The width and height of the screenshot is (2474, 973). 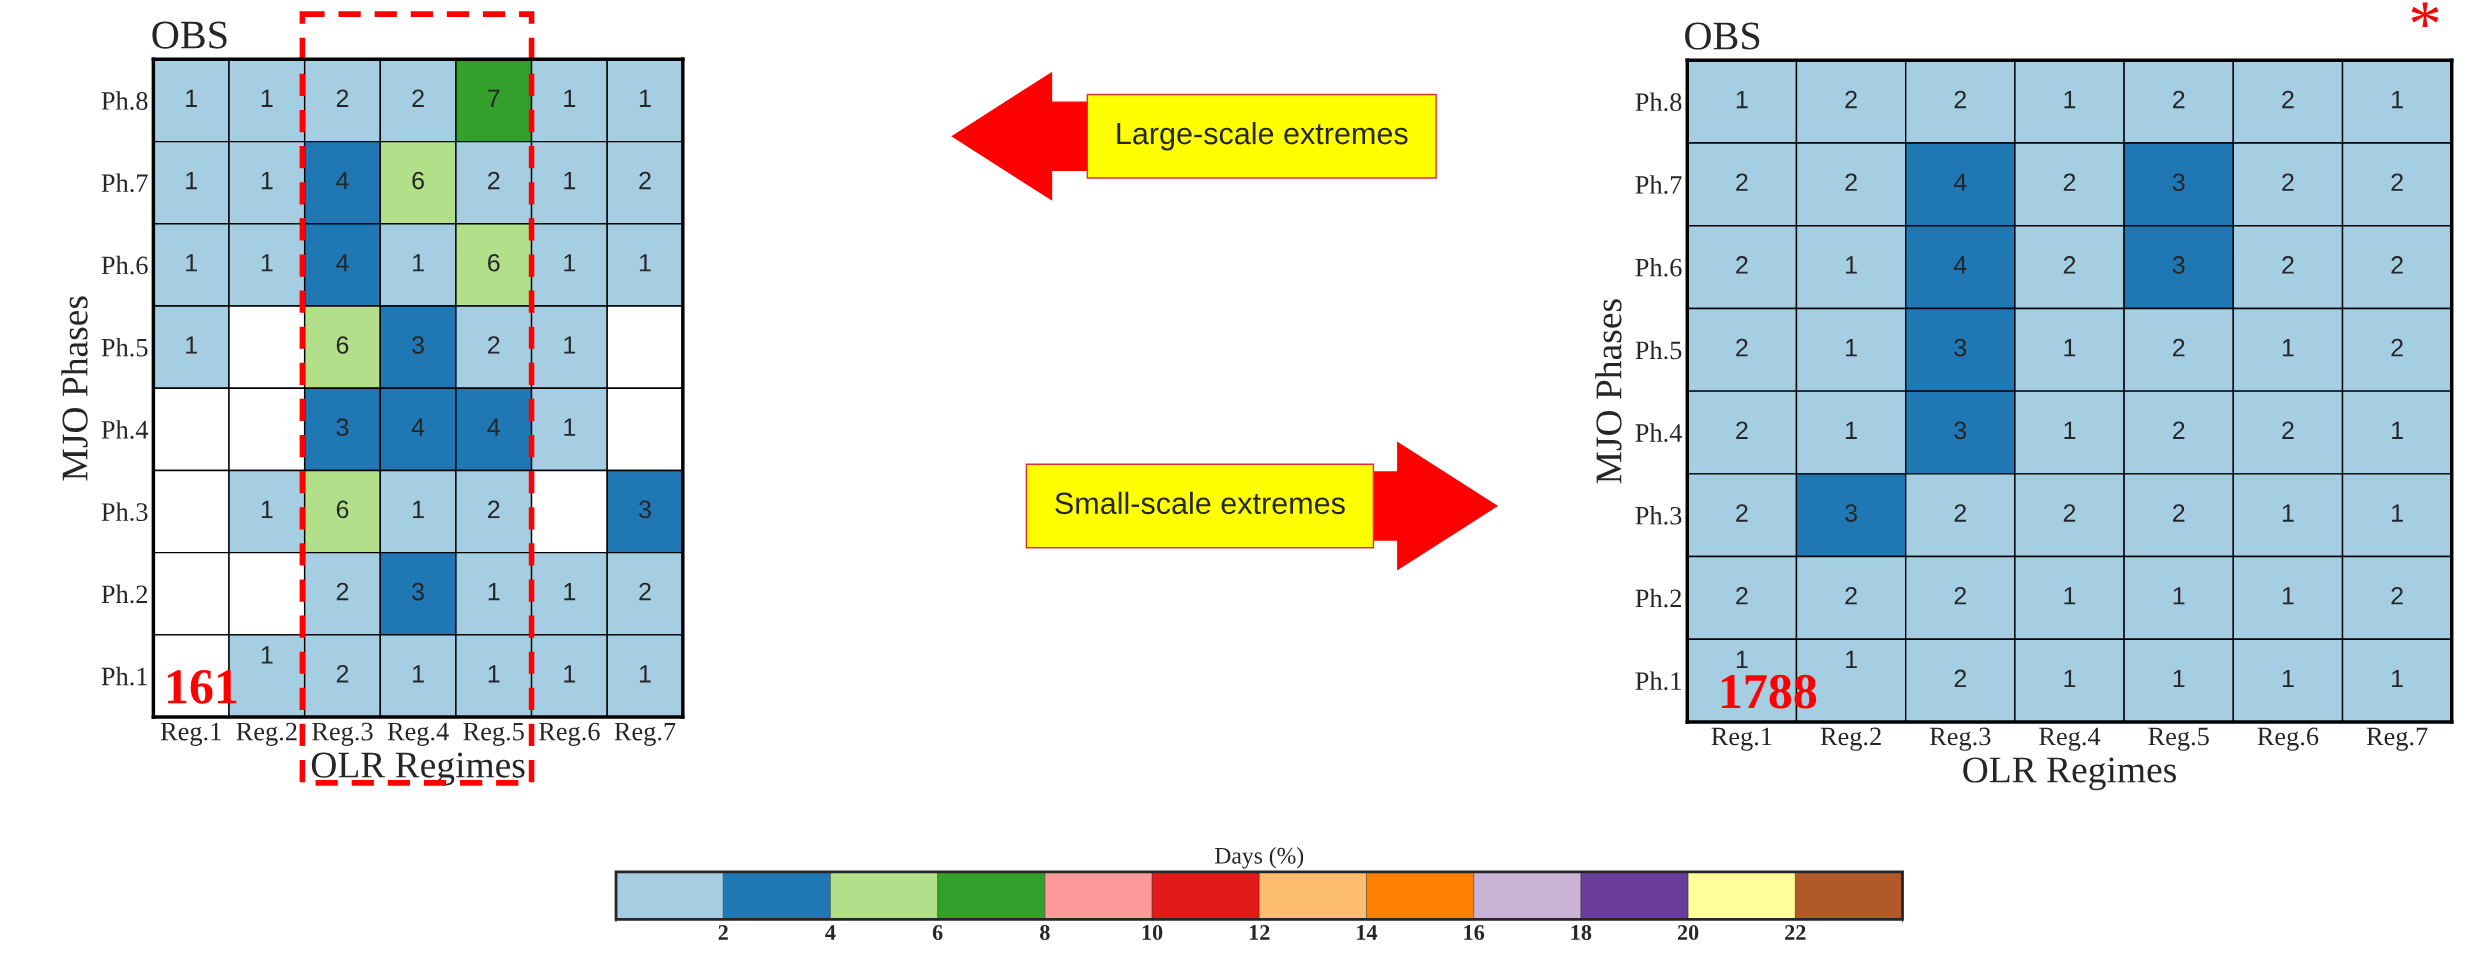 I want to click on color-bar-label: 22, so click(x=1795, y=932).